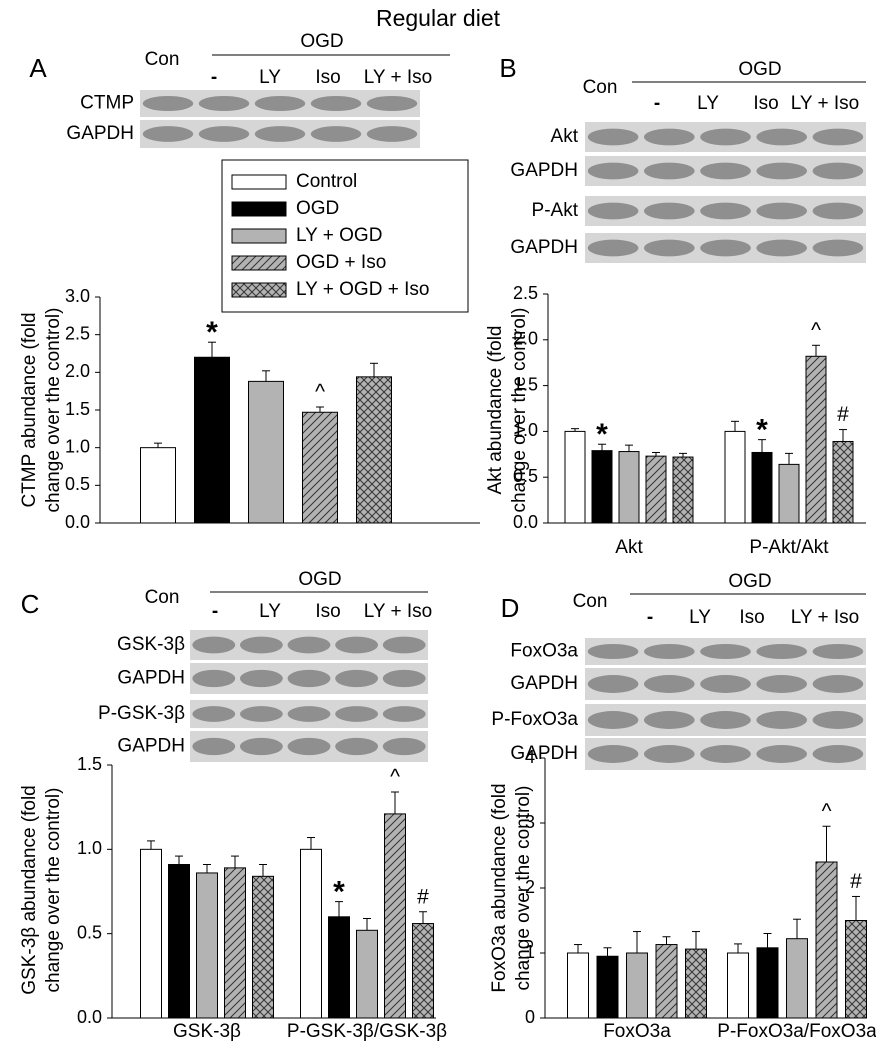 The height and width of the screenshot is (1050, 876). Describe the element at coordinates (843, 414) in the screenshot. I see `significance-marker: #` at that location.